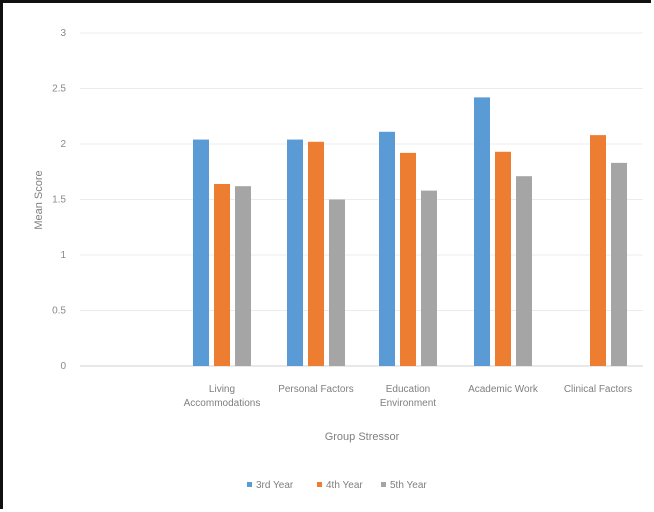 Image resolution: width=654 pixels, height=512 pixels. I want to click on y-tick-label: 1.5, so click(59, 200).